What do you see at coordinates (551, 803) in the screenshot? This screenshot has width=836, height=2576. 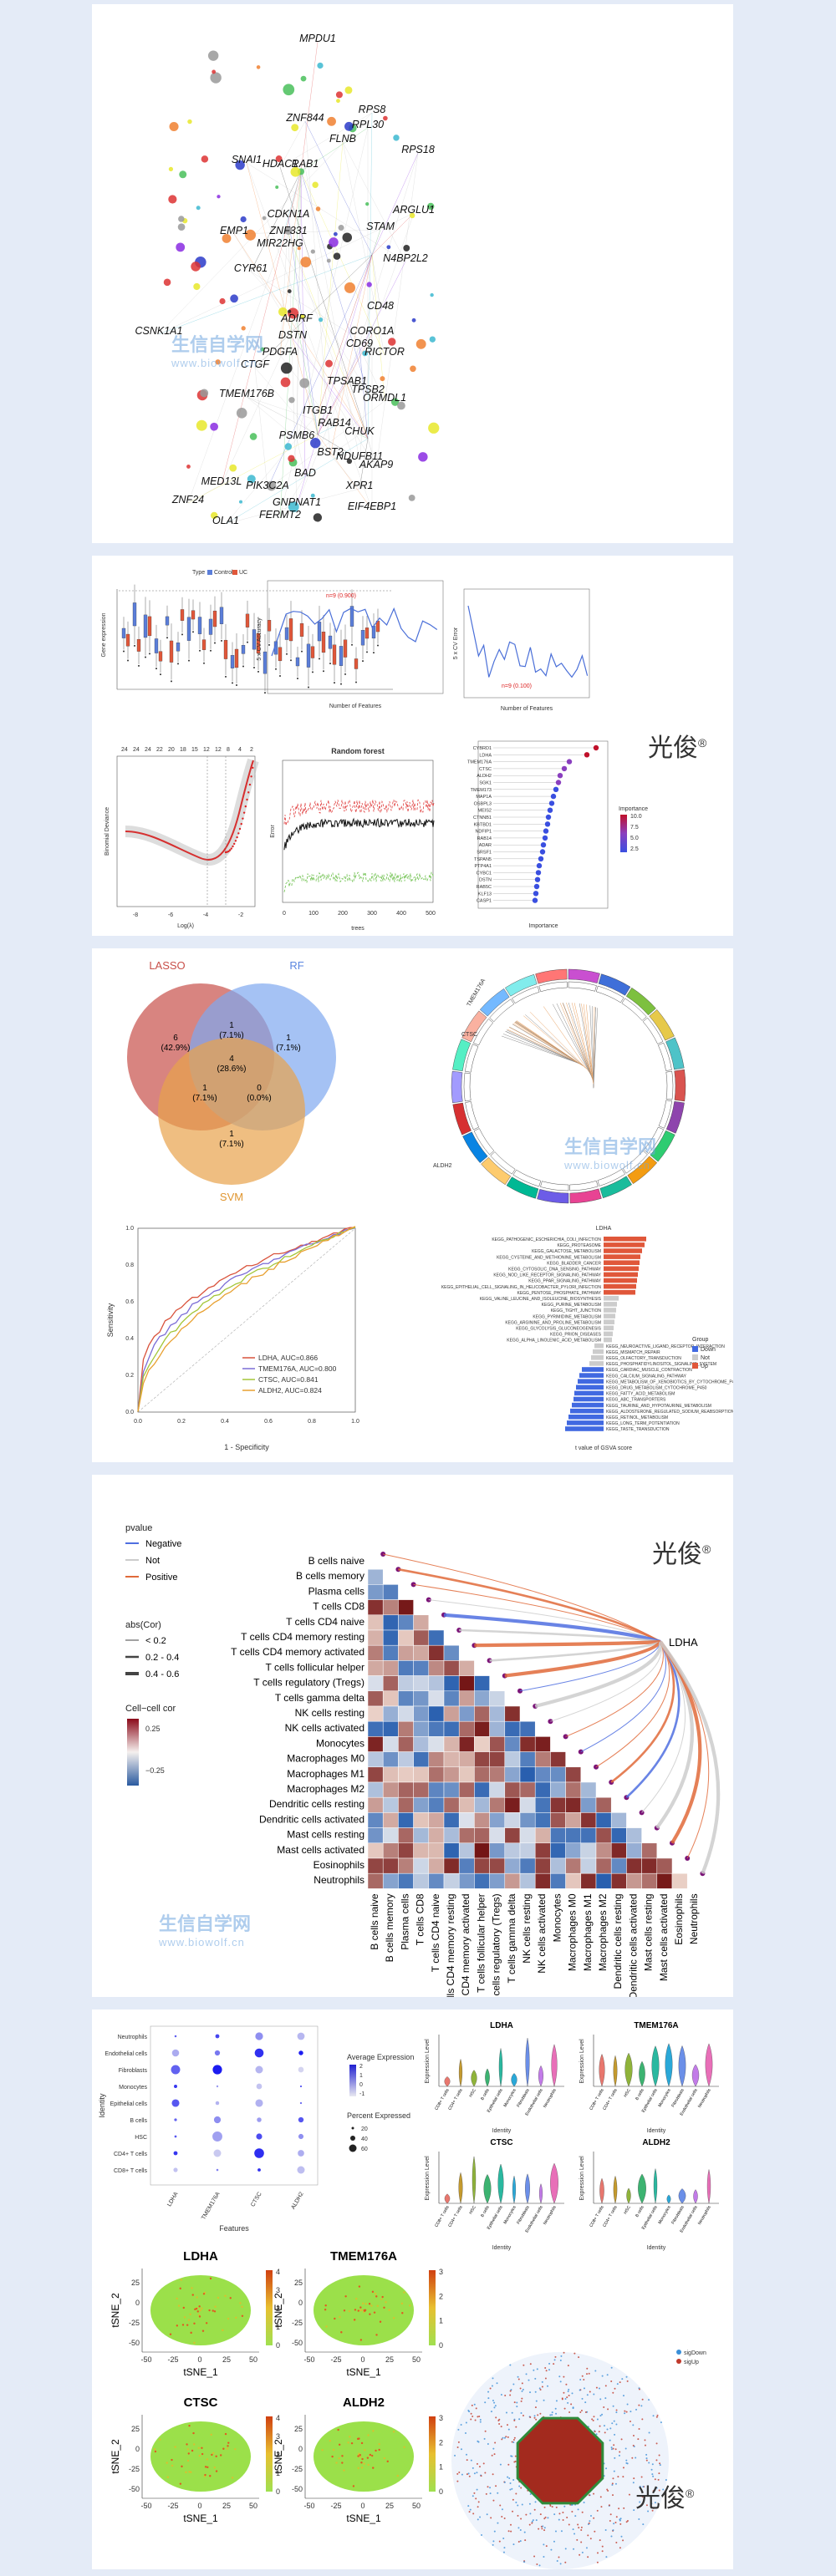 I see `importance-dot` at bounding box center [551, 803].